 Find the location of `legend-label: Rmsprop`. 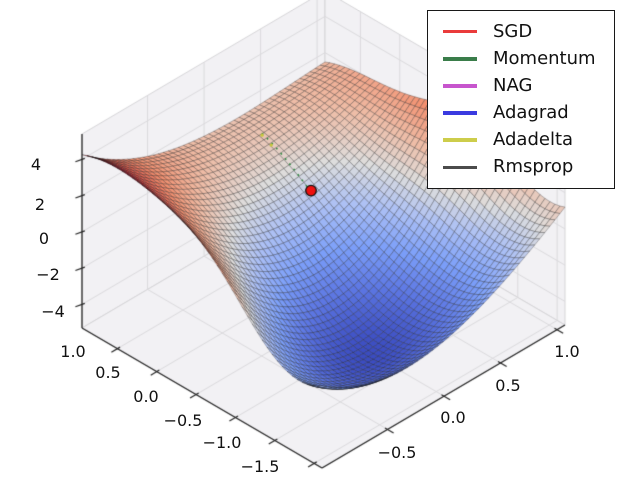

legend-label: Rmsprop is located at coordinates (533, 167).